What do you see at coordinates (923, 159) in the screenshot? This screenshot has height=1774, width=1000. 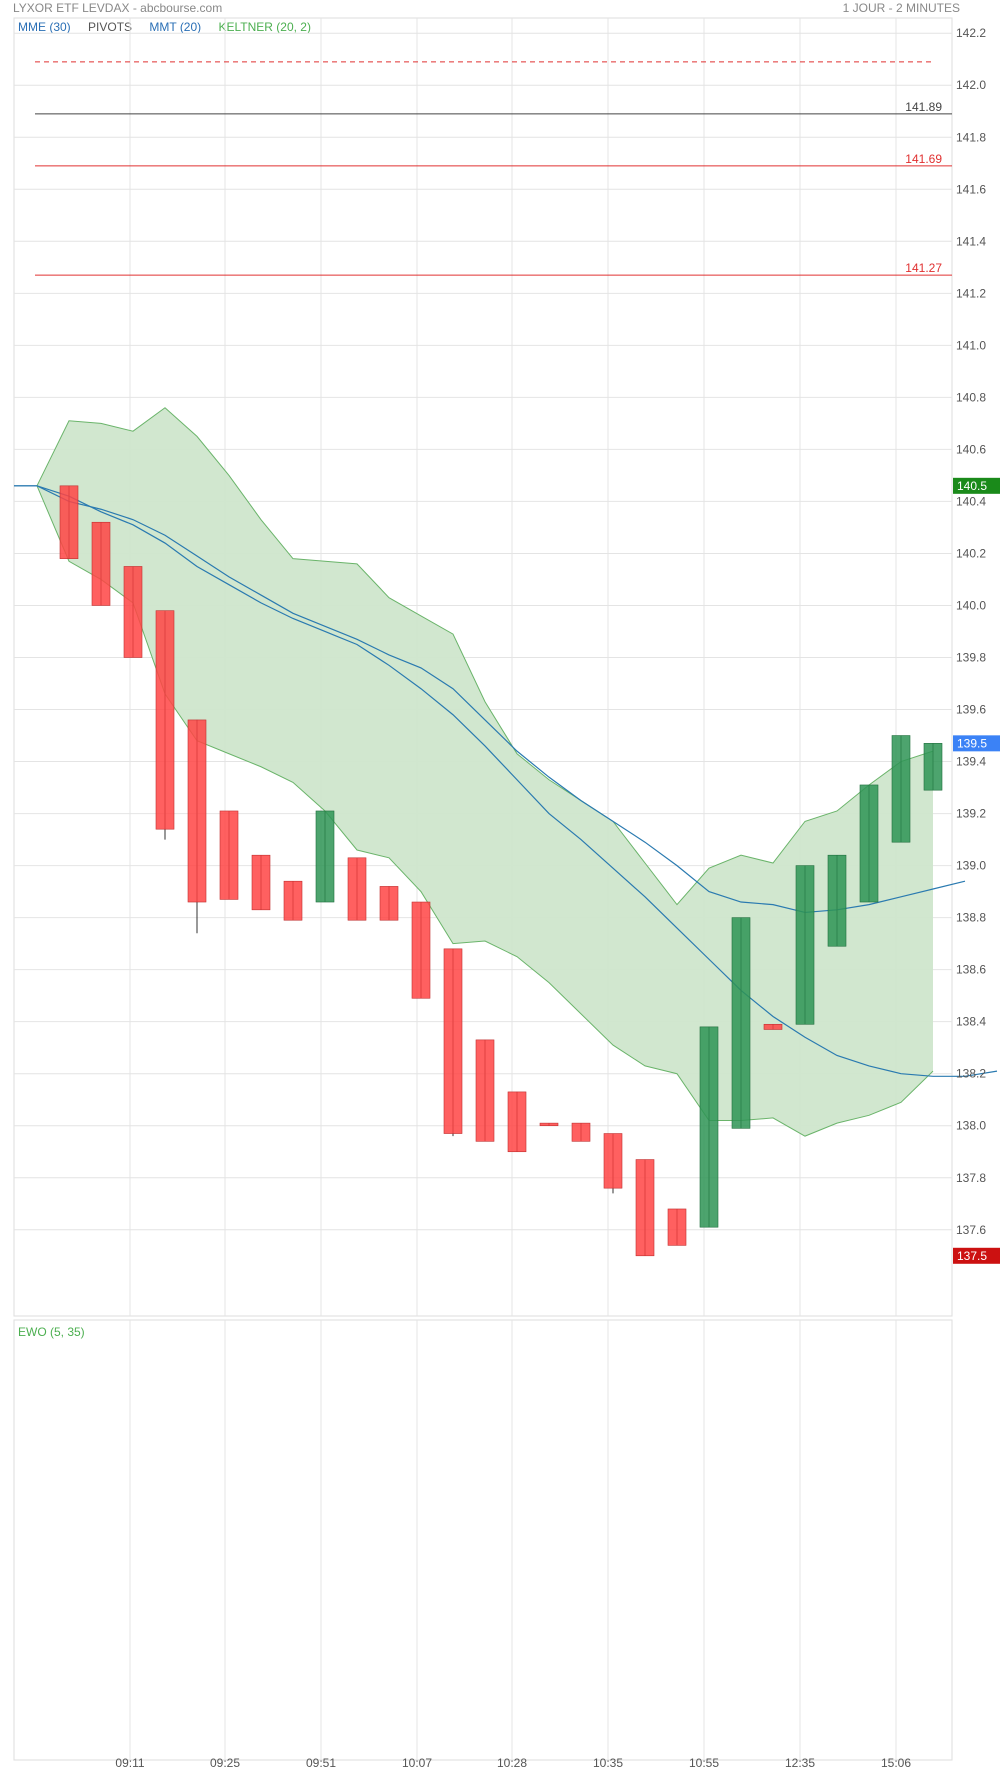 I see `pivot-label: 141.69` at bounding box center [923, 159].